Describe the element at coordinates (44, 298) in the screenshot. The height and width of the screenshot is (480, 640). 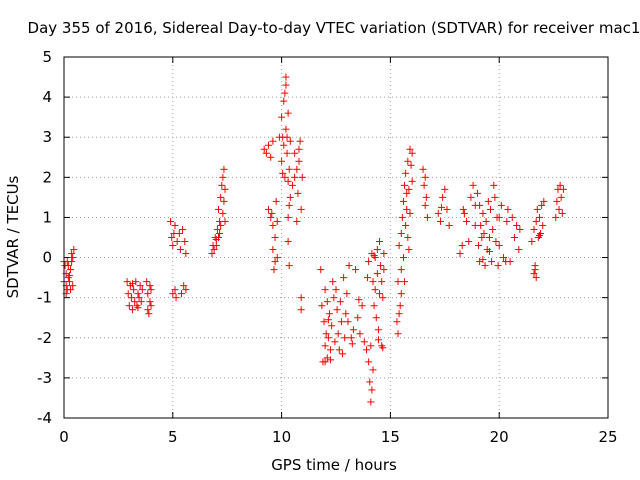
I see `y-tick-label: -1` at that location.